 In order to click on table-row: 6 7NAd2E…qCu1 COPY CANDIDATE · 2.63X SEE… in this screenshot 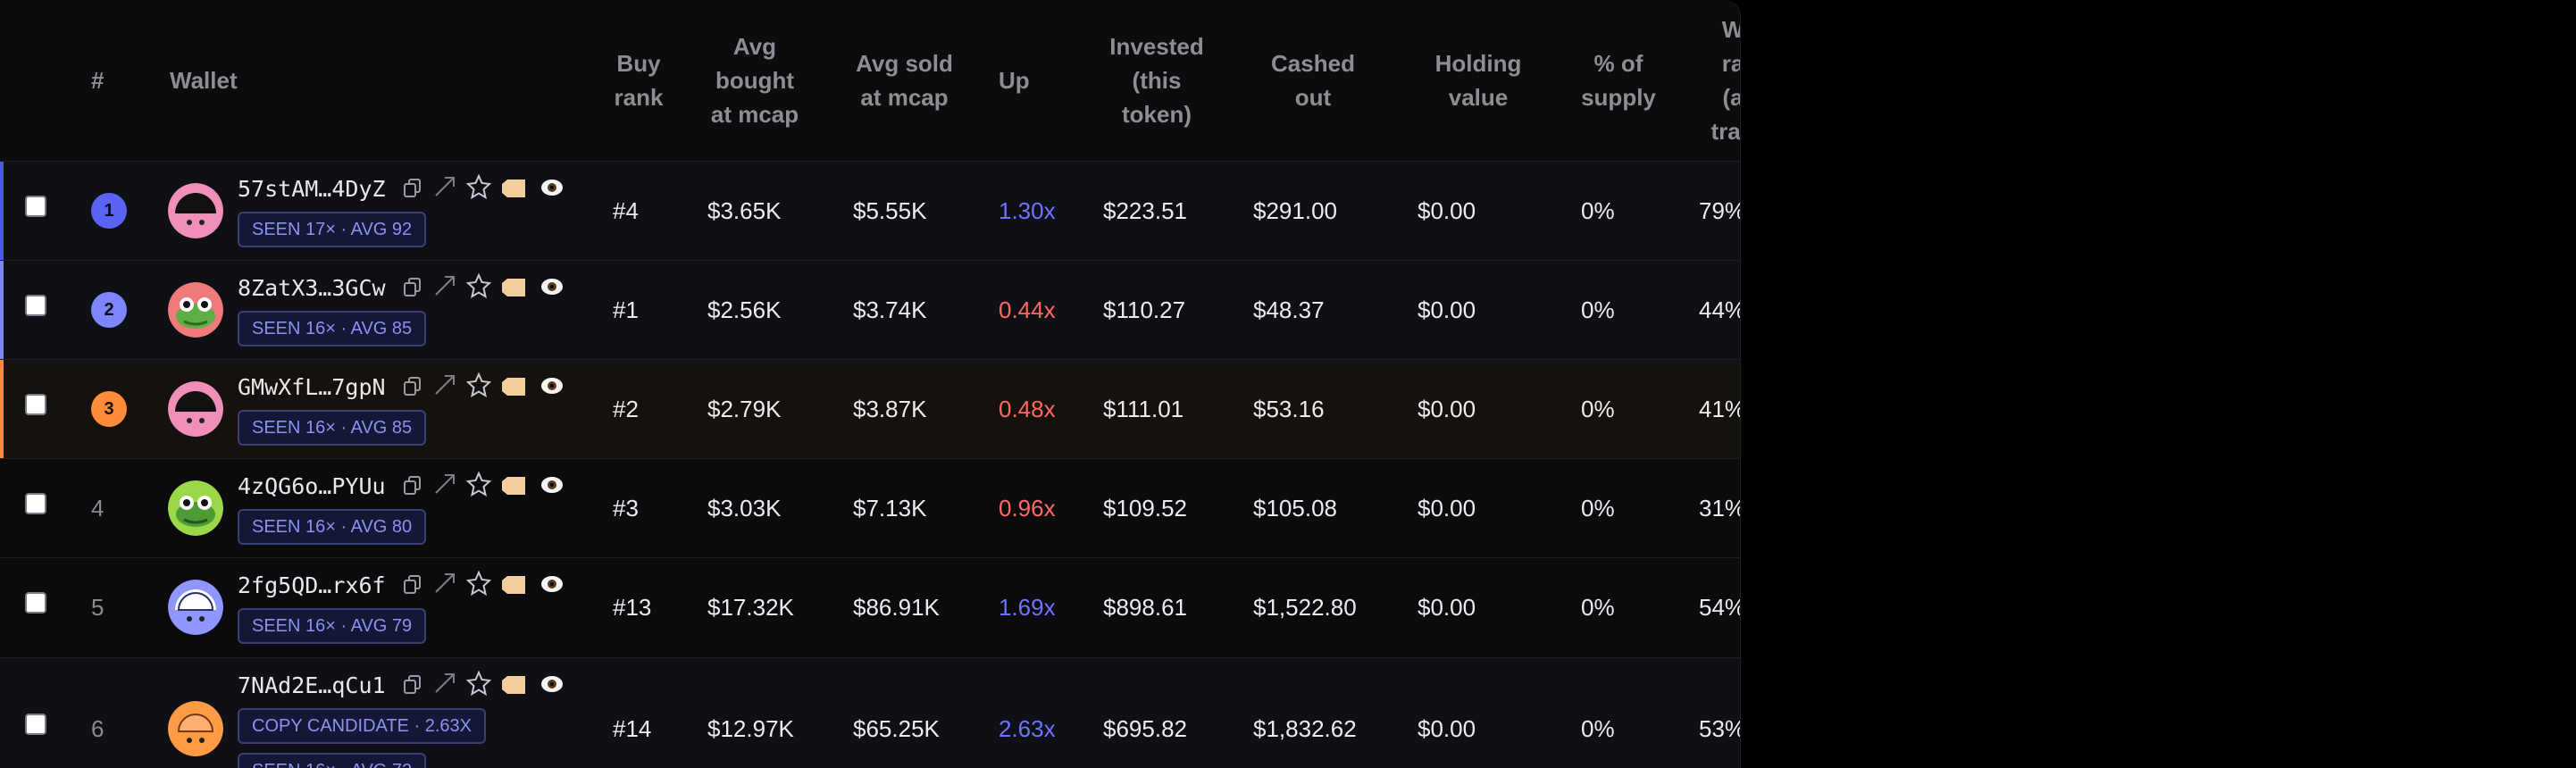, I will do `click(870, 713)`.